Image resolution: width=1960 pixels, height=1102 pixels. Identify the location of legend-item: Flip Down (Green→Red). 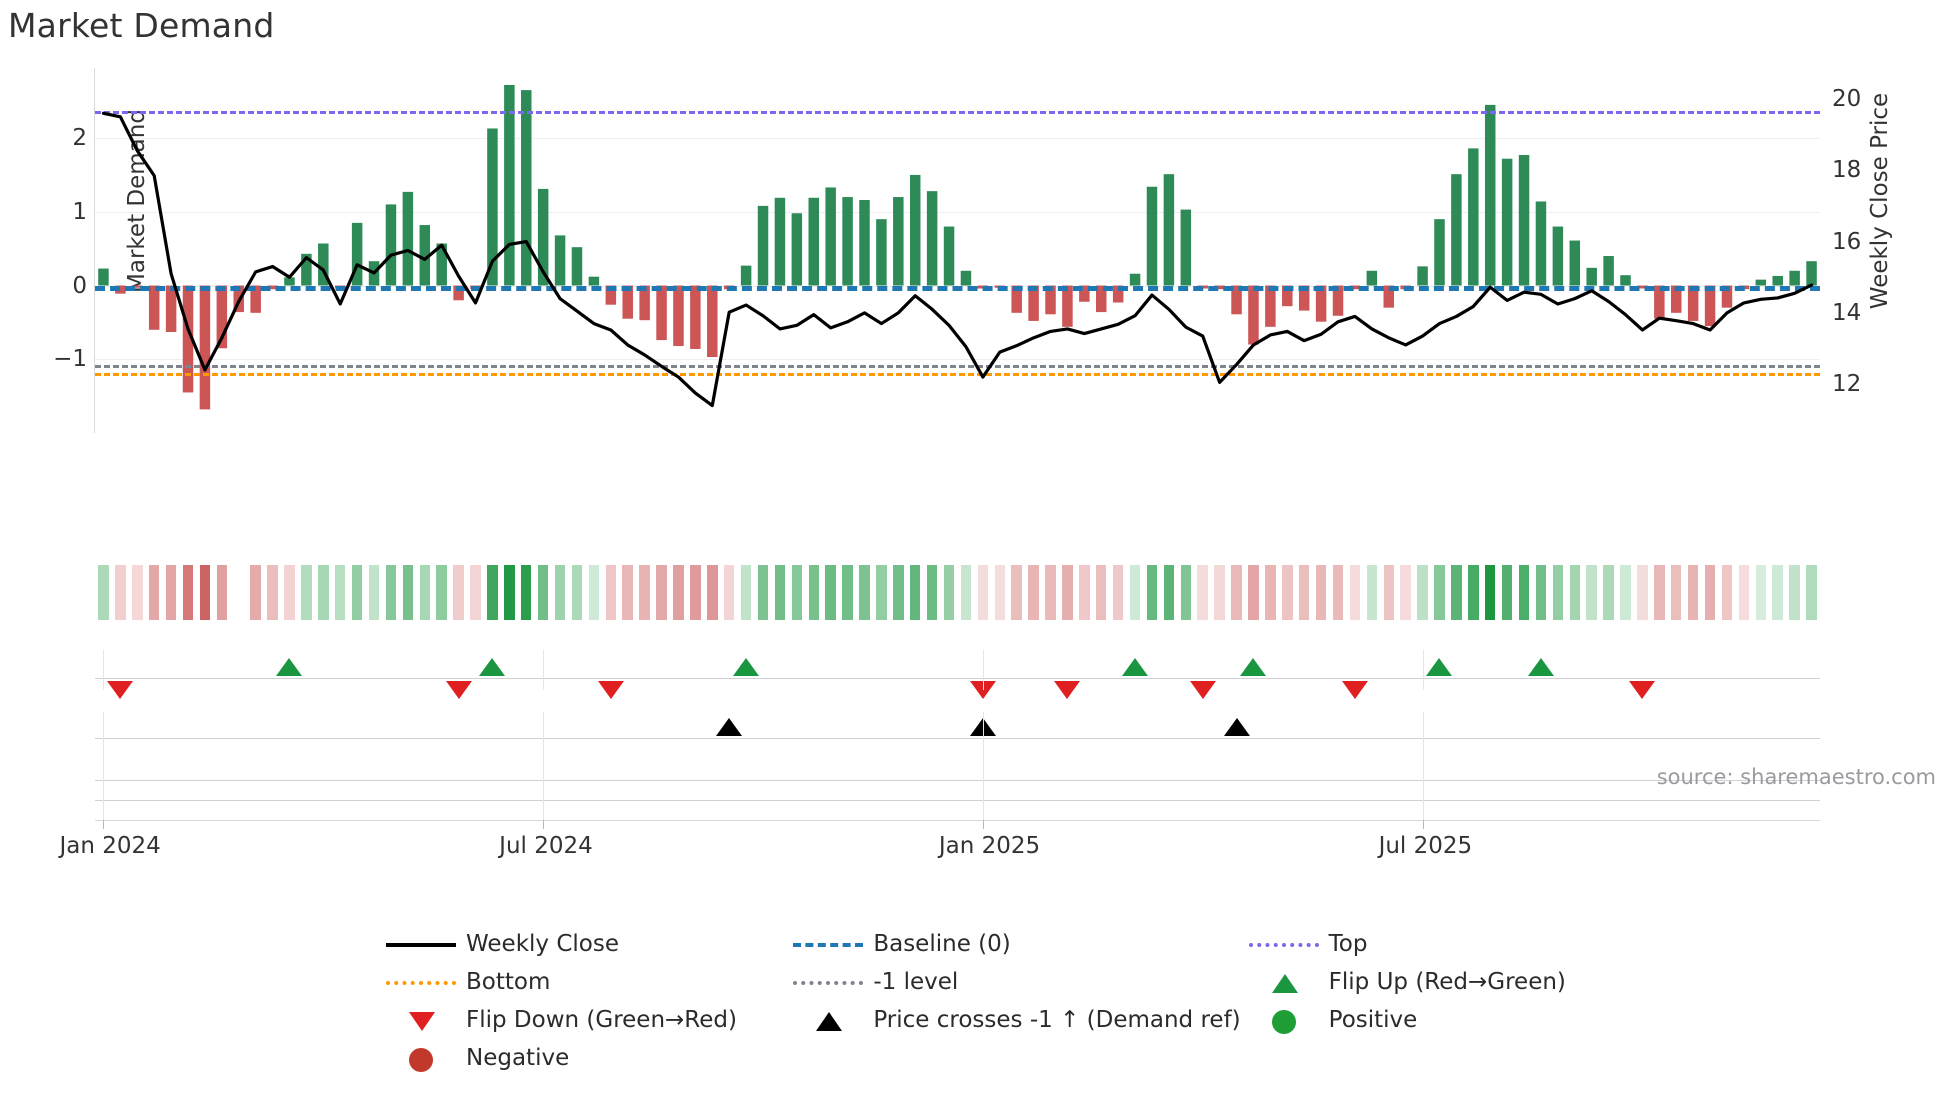
(581, 1020).